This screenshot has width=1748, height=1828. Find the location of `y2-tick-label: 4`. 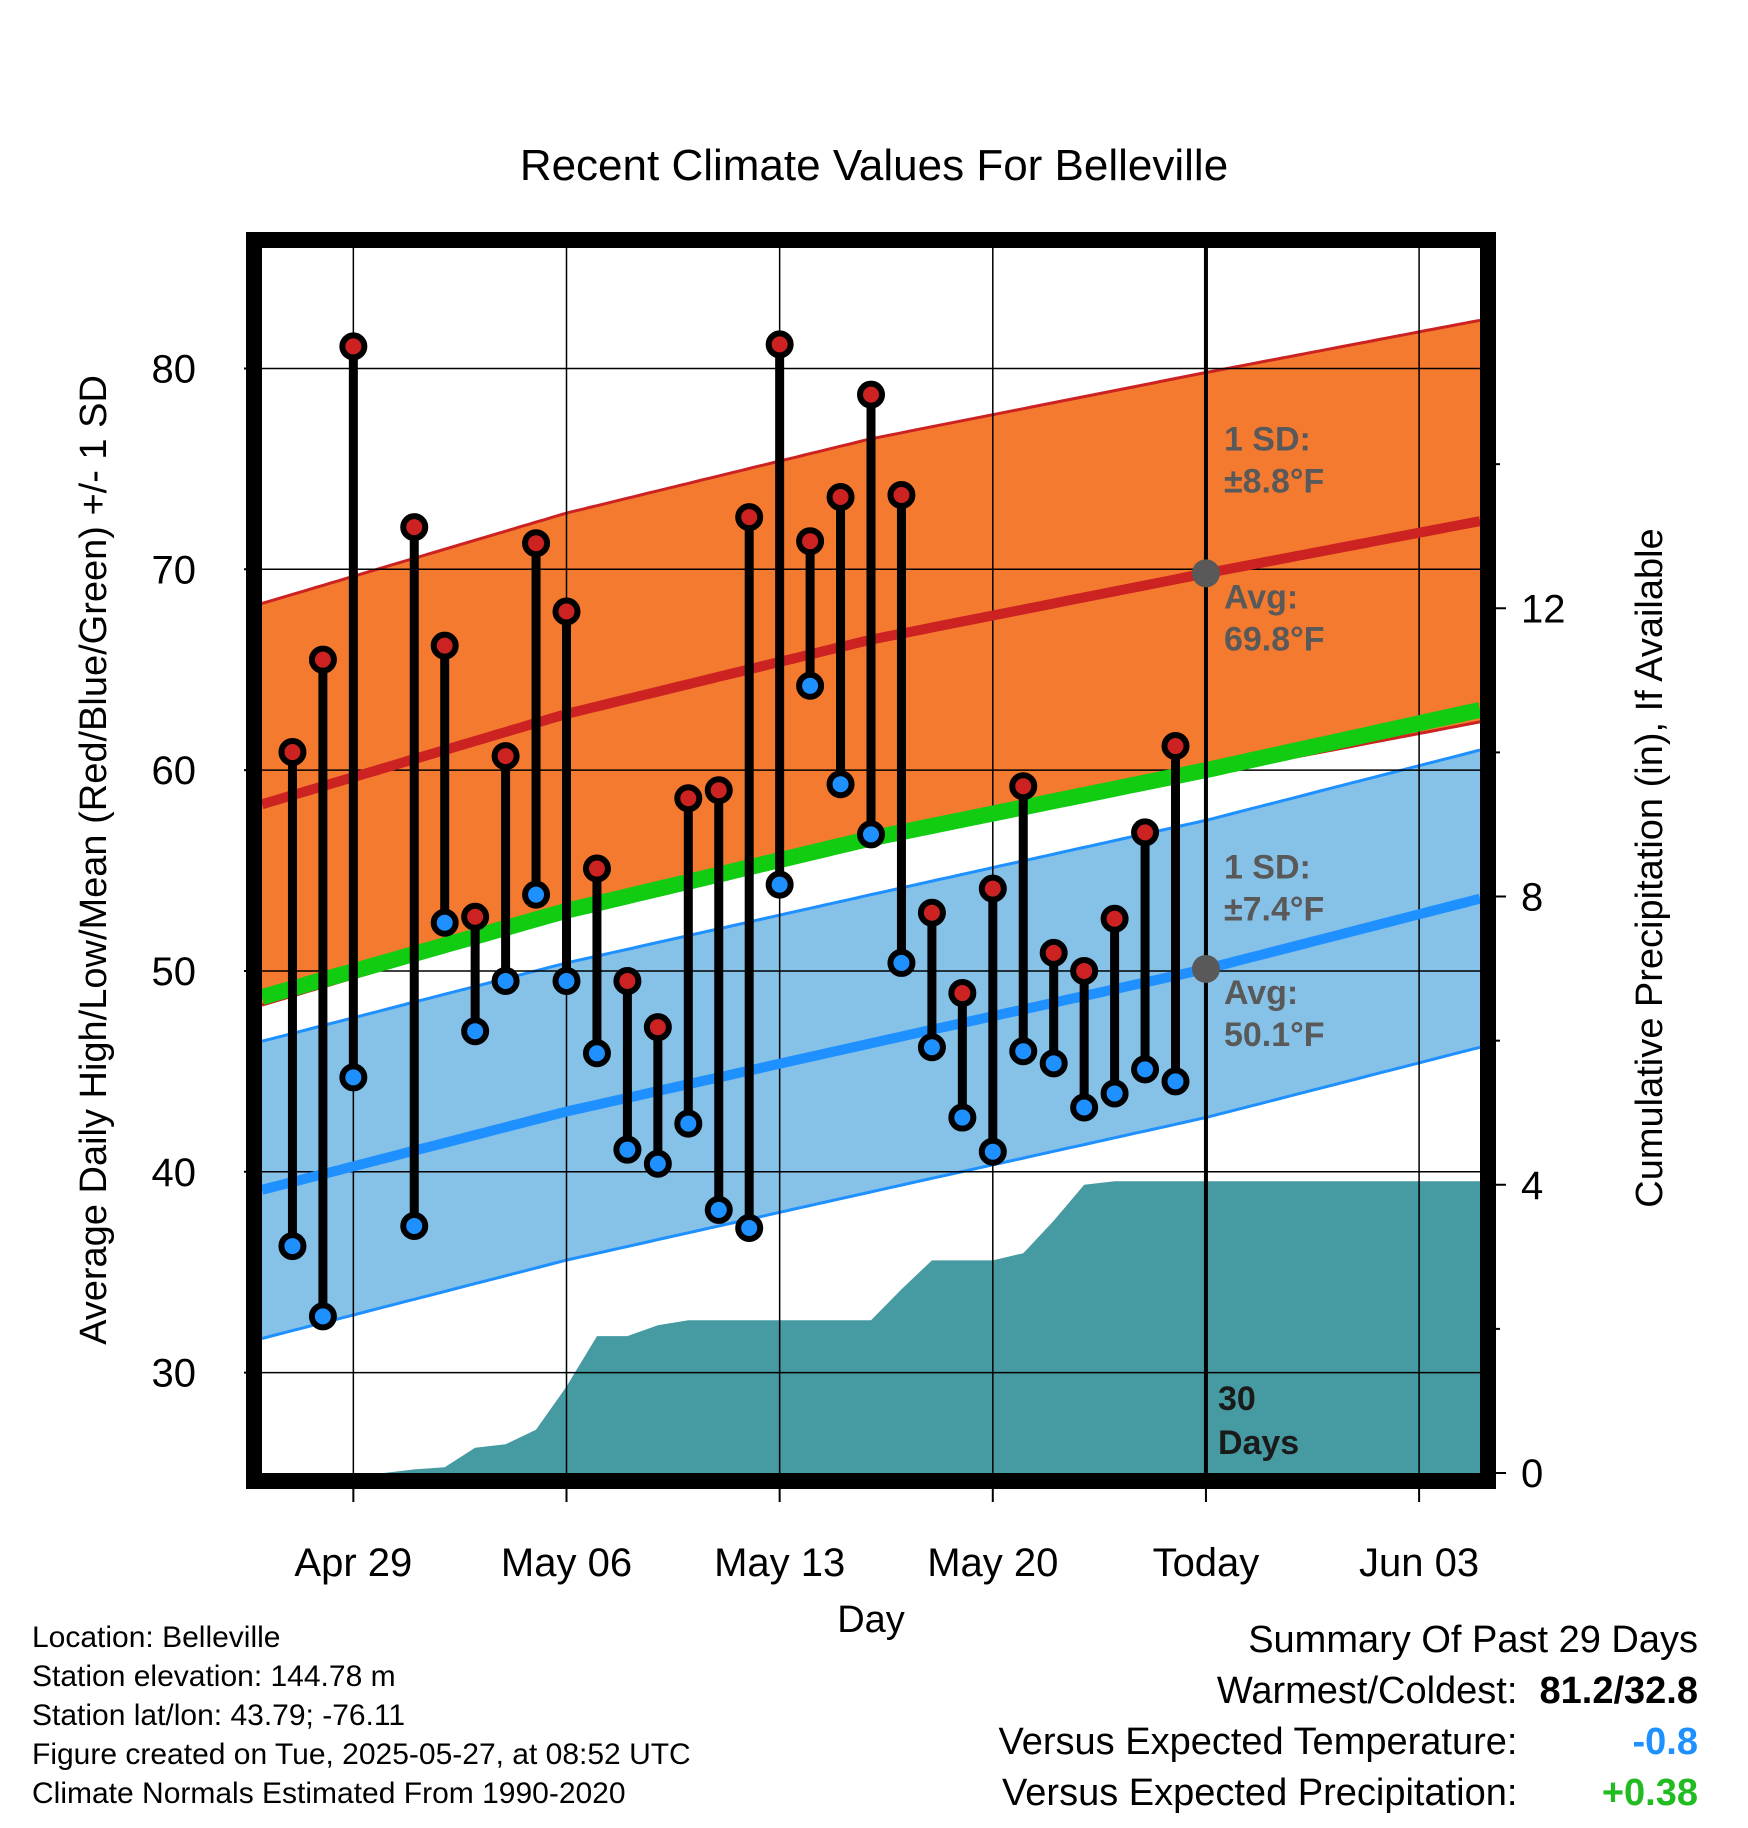

y2-tick-label: 4 is located at coordinates (1532, 1186).